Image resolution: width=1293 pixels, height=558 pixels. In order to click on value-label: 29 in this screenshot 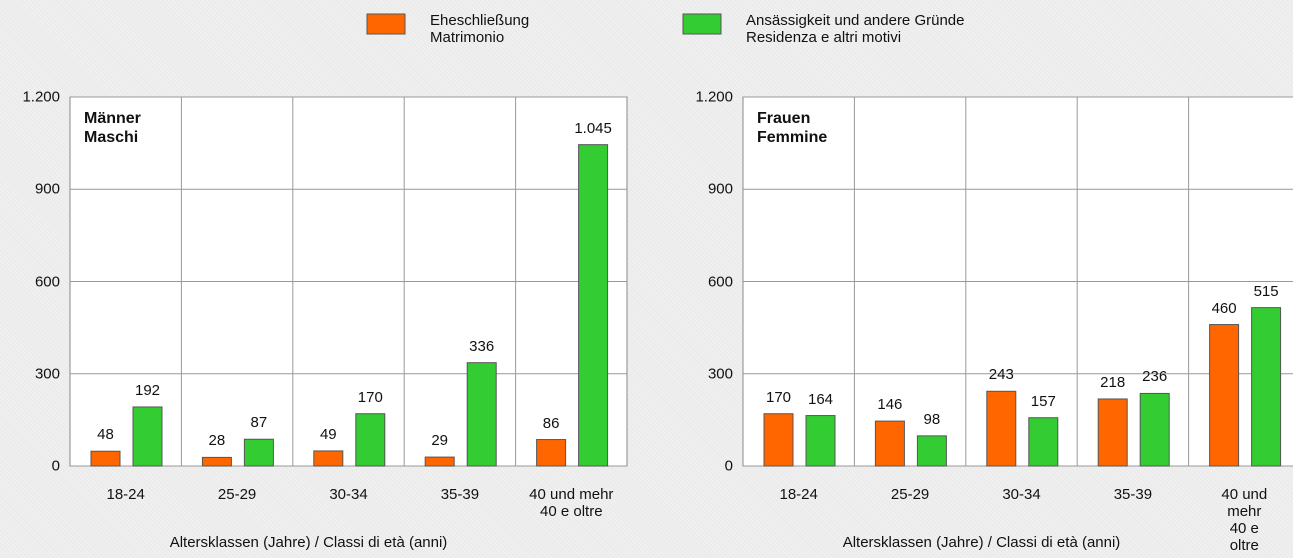, I will do `click(440, 441)`.